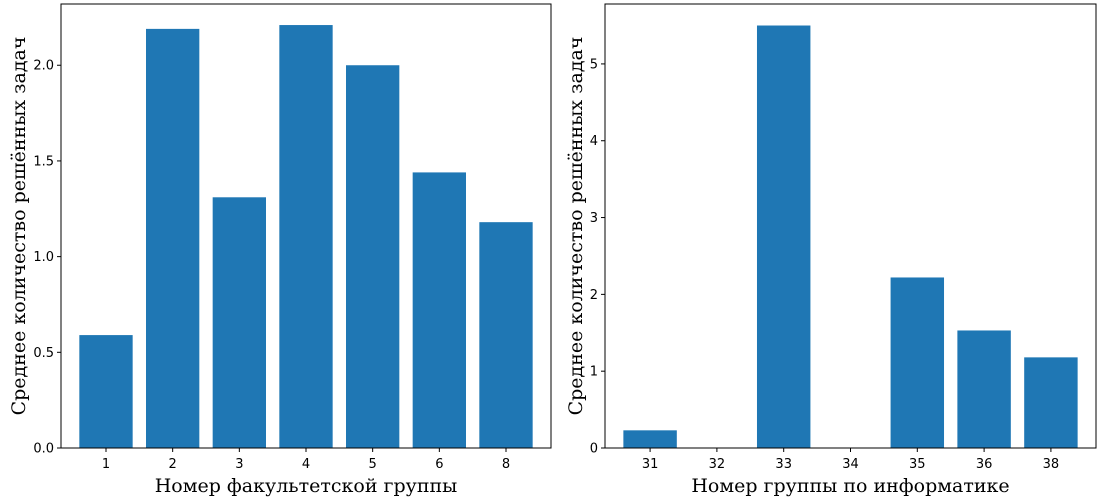  I want to click on x-tick-label: 3, so click(239, 464).